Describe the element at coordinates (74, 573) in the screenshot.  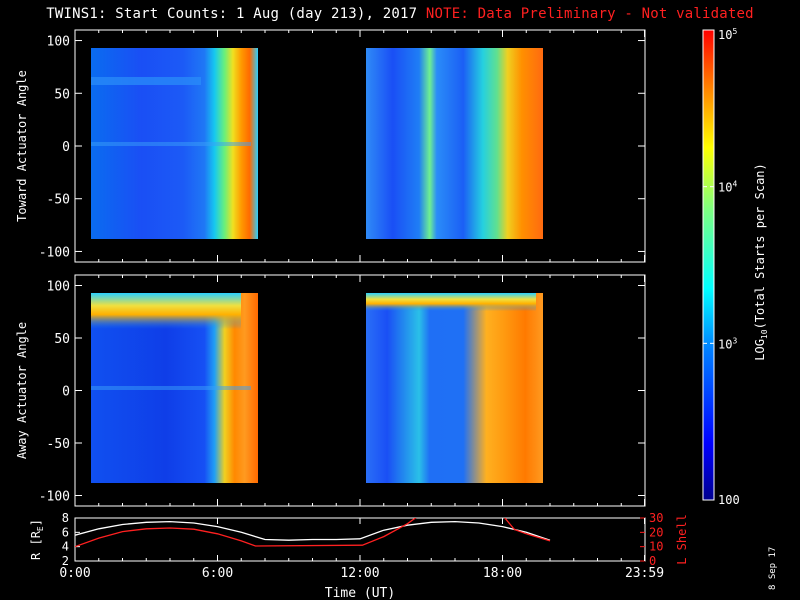
I see `time-tick-label: 0:00` at that location.